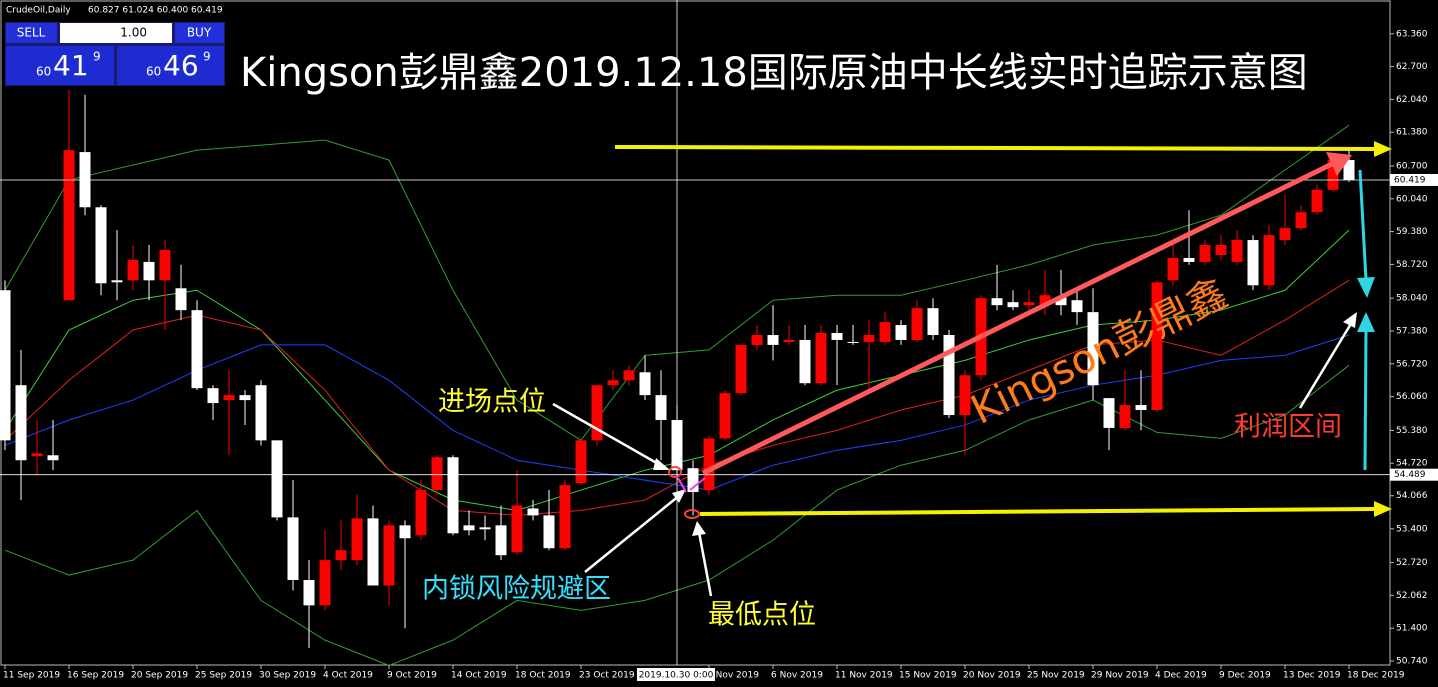 This screenshot has width=1438, height=687. Describe the element at coordinates (1412, 199) in the screenshot. I see `y-tick-label: 60.040` at that location.